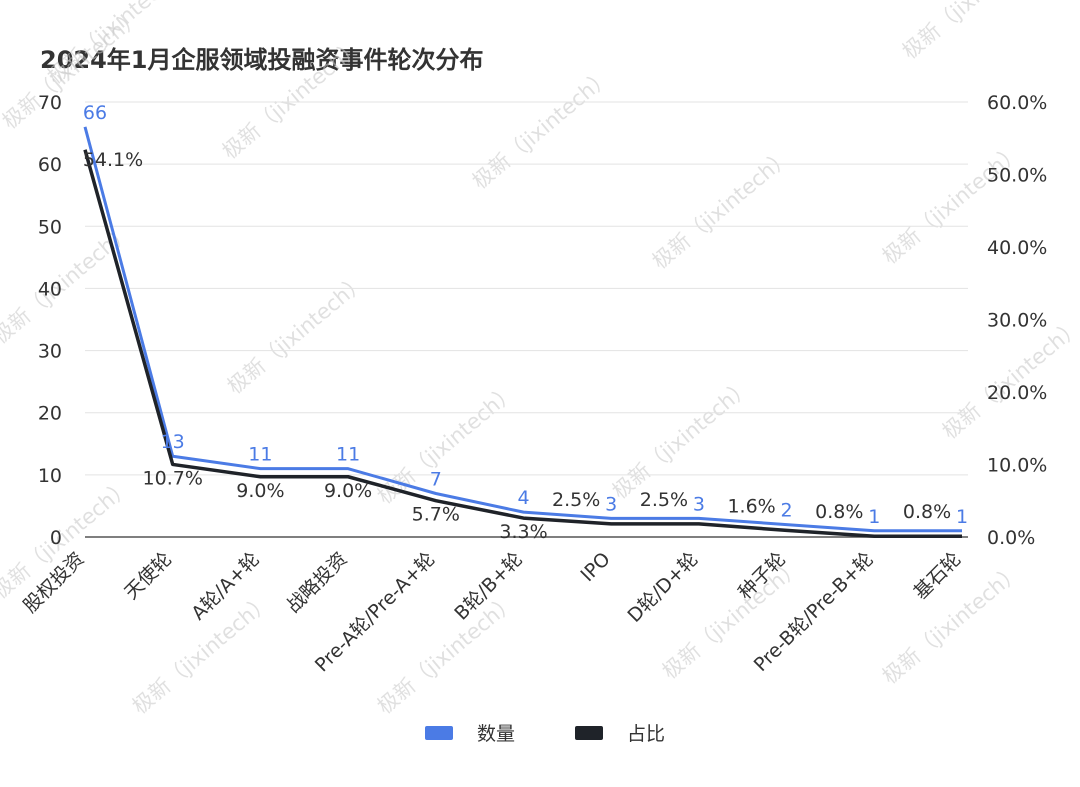  What do you see at coordinates (95, 113) in the screenshot?
I see `data-label-count: 66` at bounding box center [95, 113].